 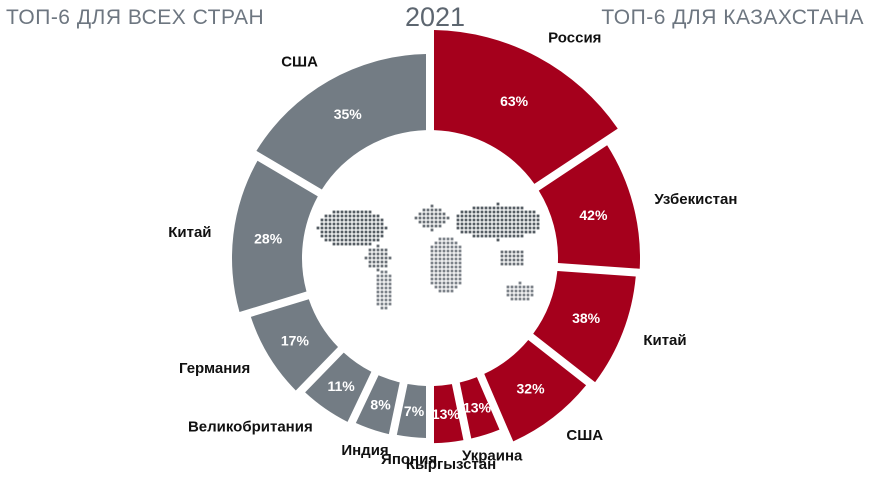 What do you see at coordinates (214, 368) in the screenshot?
I see `category-label-left-2: Германия` at bounding box center [214, 368].